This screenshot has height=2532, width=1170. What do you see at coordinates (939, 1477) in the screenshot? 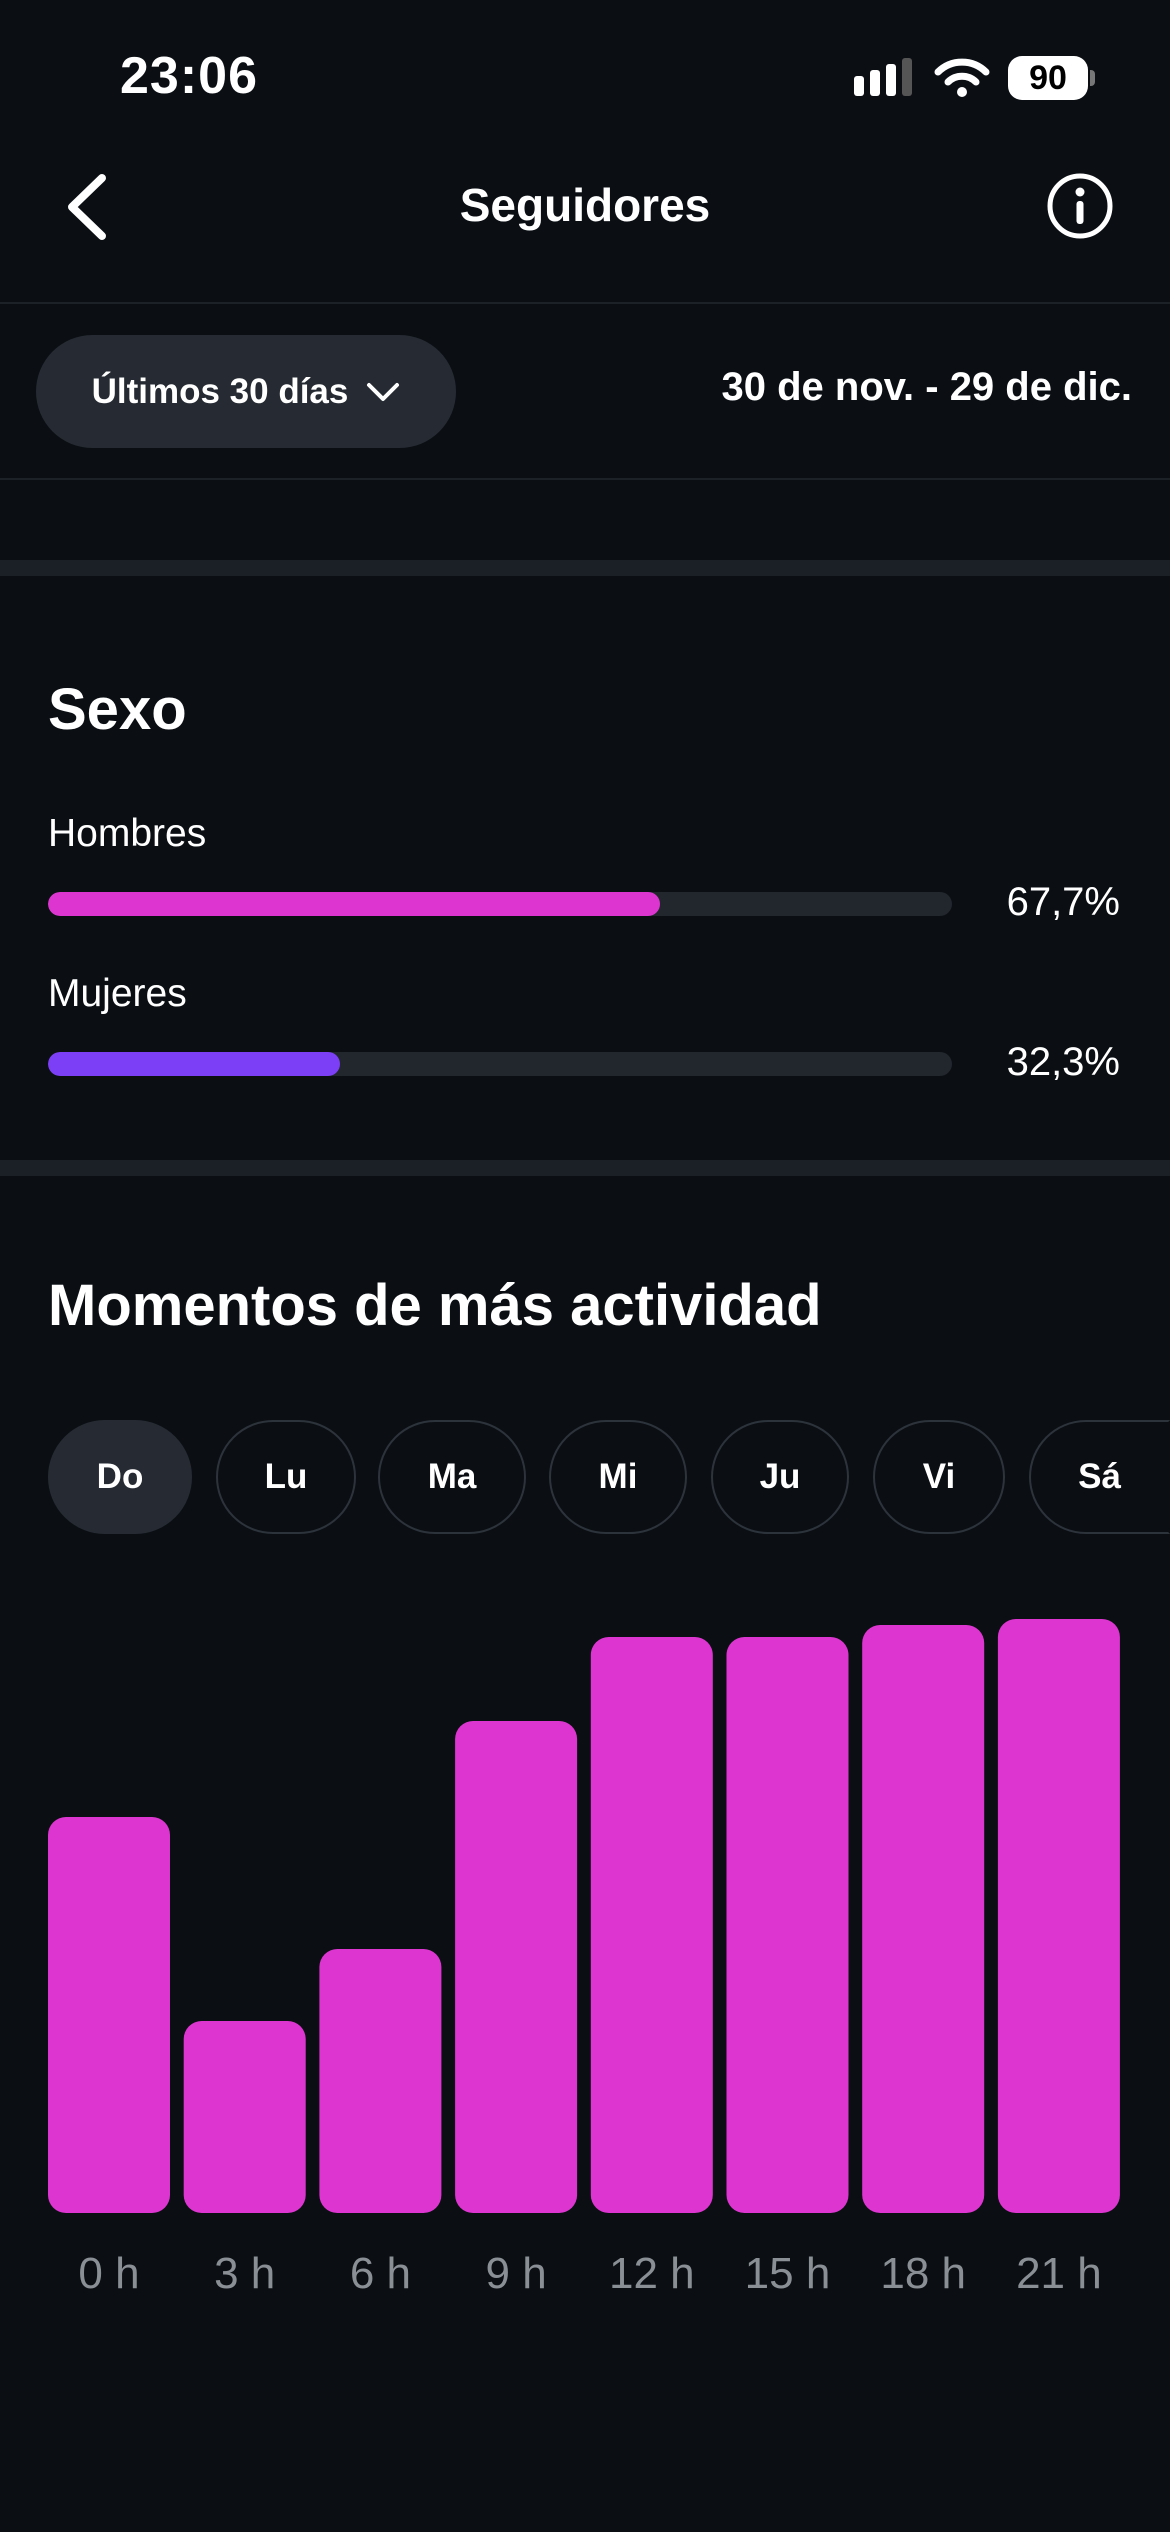
I see `day-pill-vi: Vi` at bounding box center [939, 1477].